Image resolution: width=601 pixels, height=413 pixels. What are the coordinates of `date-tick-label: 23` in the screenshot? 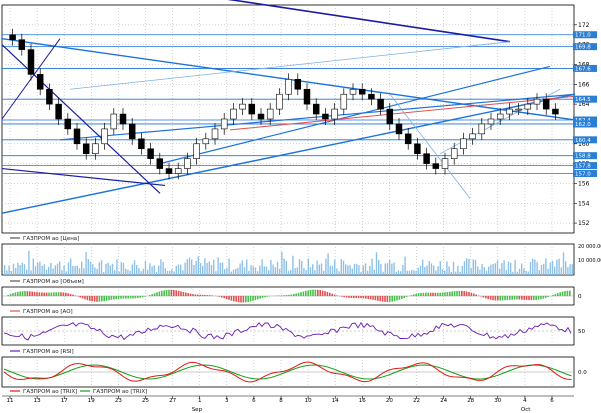 It's located at (118, 401).